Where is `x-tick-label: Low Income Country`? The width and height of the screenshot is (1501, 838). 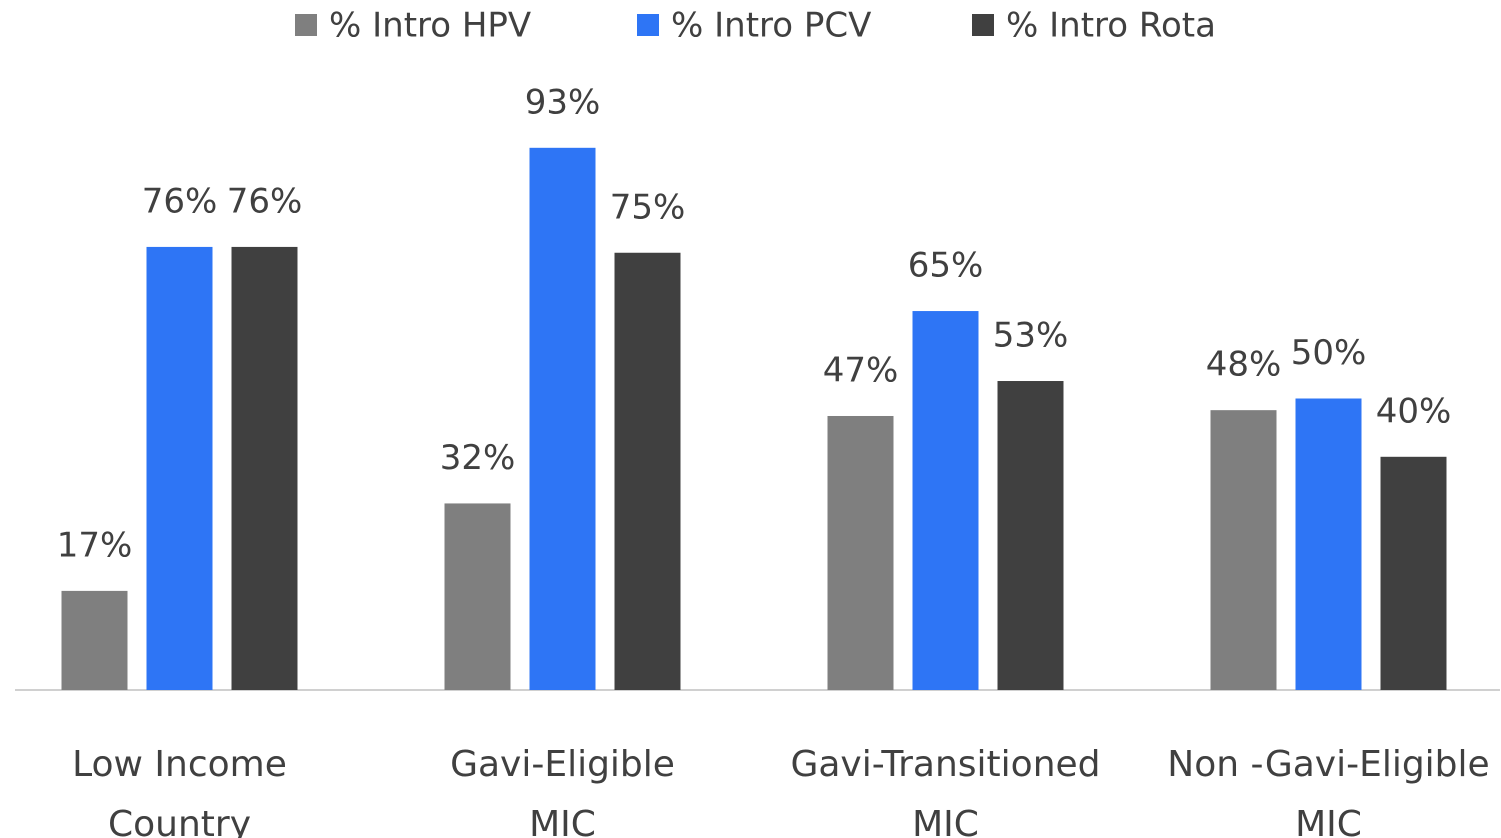
x-tick-label: Low Income Country is located at coordinates (179, 791).